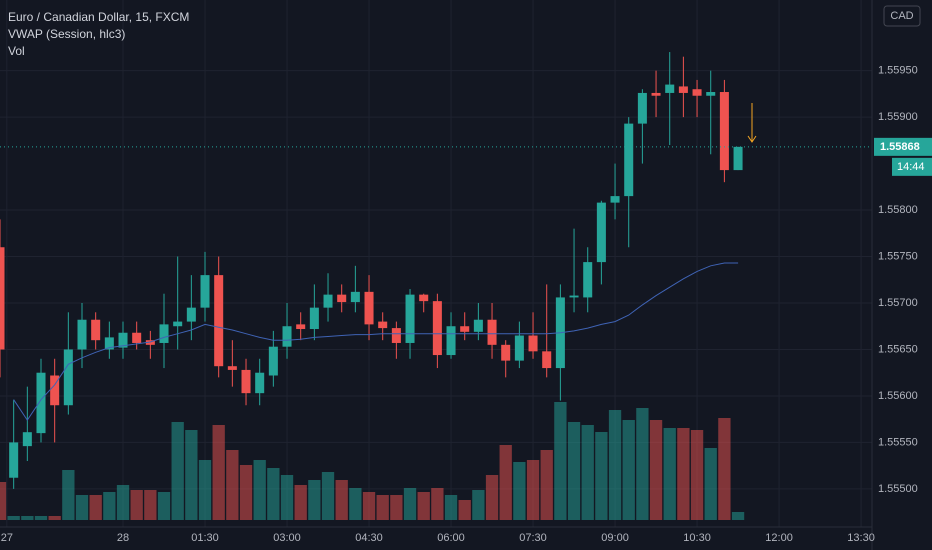 The image size is (932, 550). I want to click on y-tick-label: 1.55750, so click(898, 256).